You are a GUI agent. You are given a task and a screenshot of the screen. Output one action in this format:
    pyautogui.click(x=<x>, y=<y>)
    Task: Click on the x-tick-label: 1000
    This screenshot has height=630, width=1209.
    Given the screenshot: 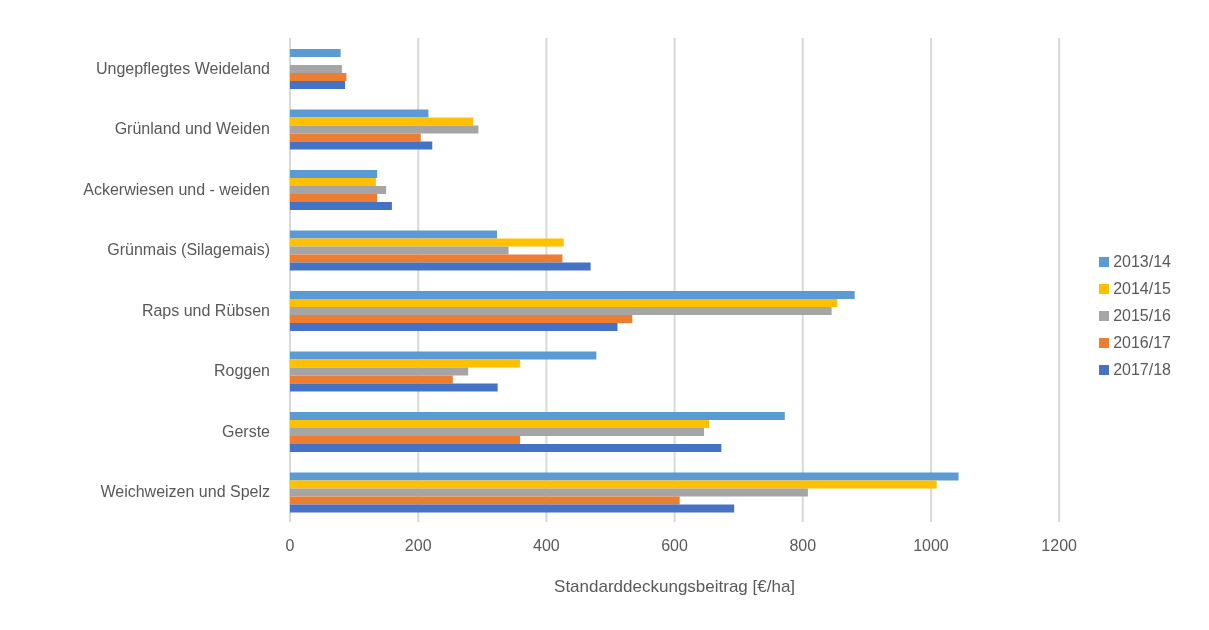 What is the action you would take?
    pyautogui.click(x=931, y=546)
    